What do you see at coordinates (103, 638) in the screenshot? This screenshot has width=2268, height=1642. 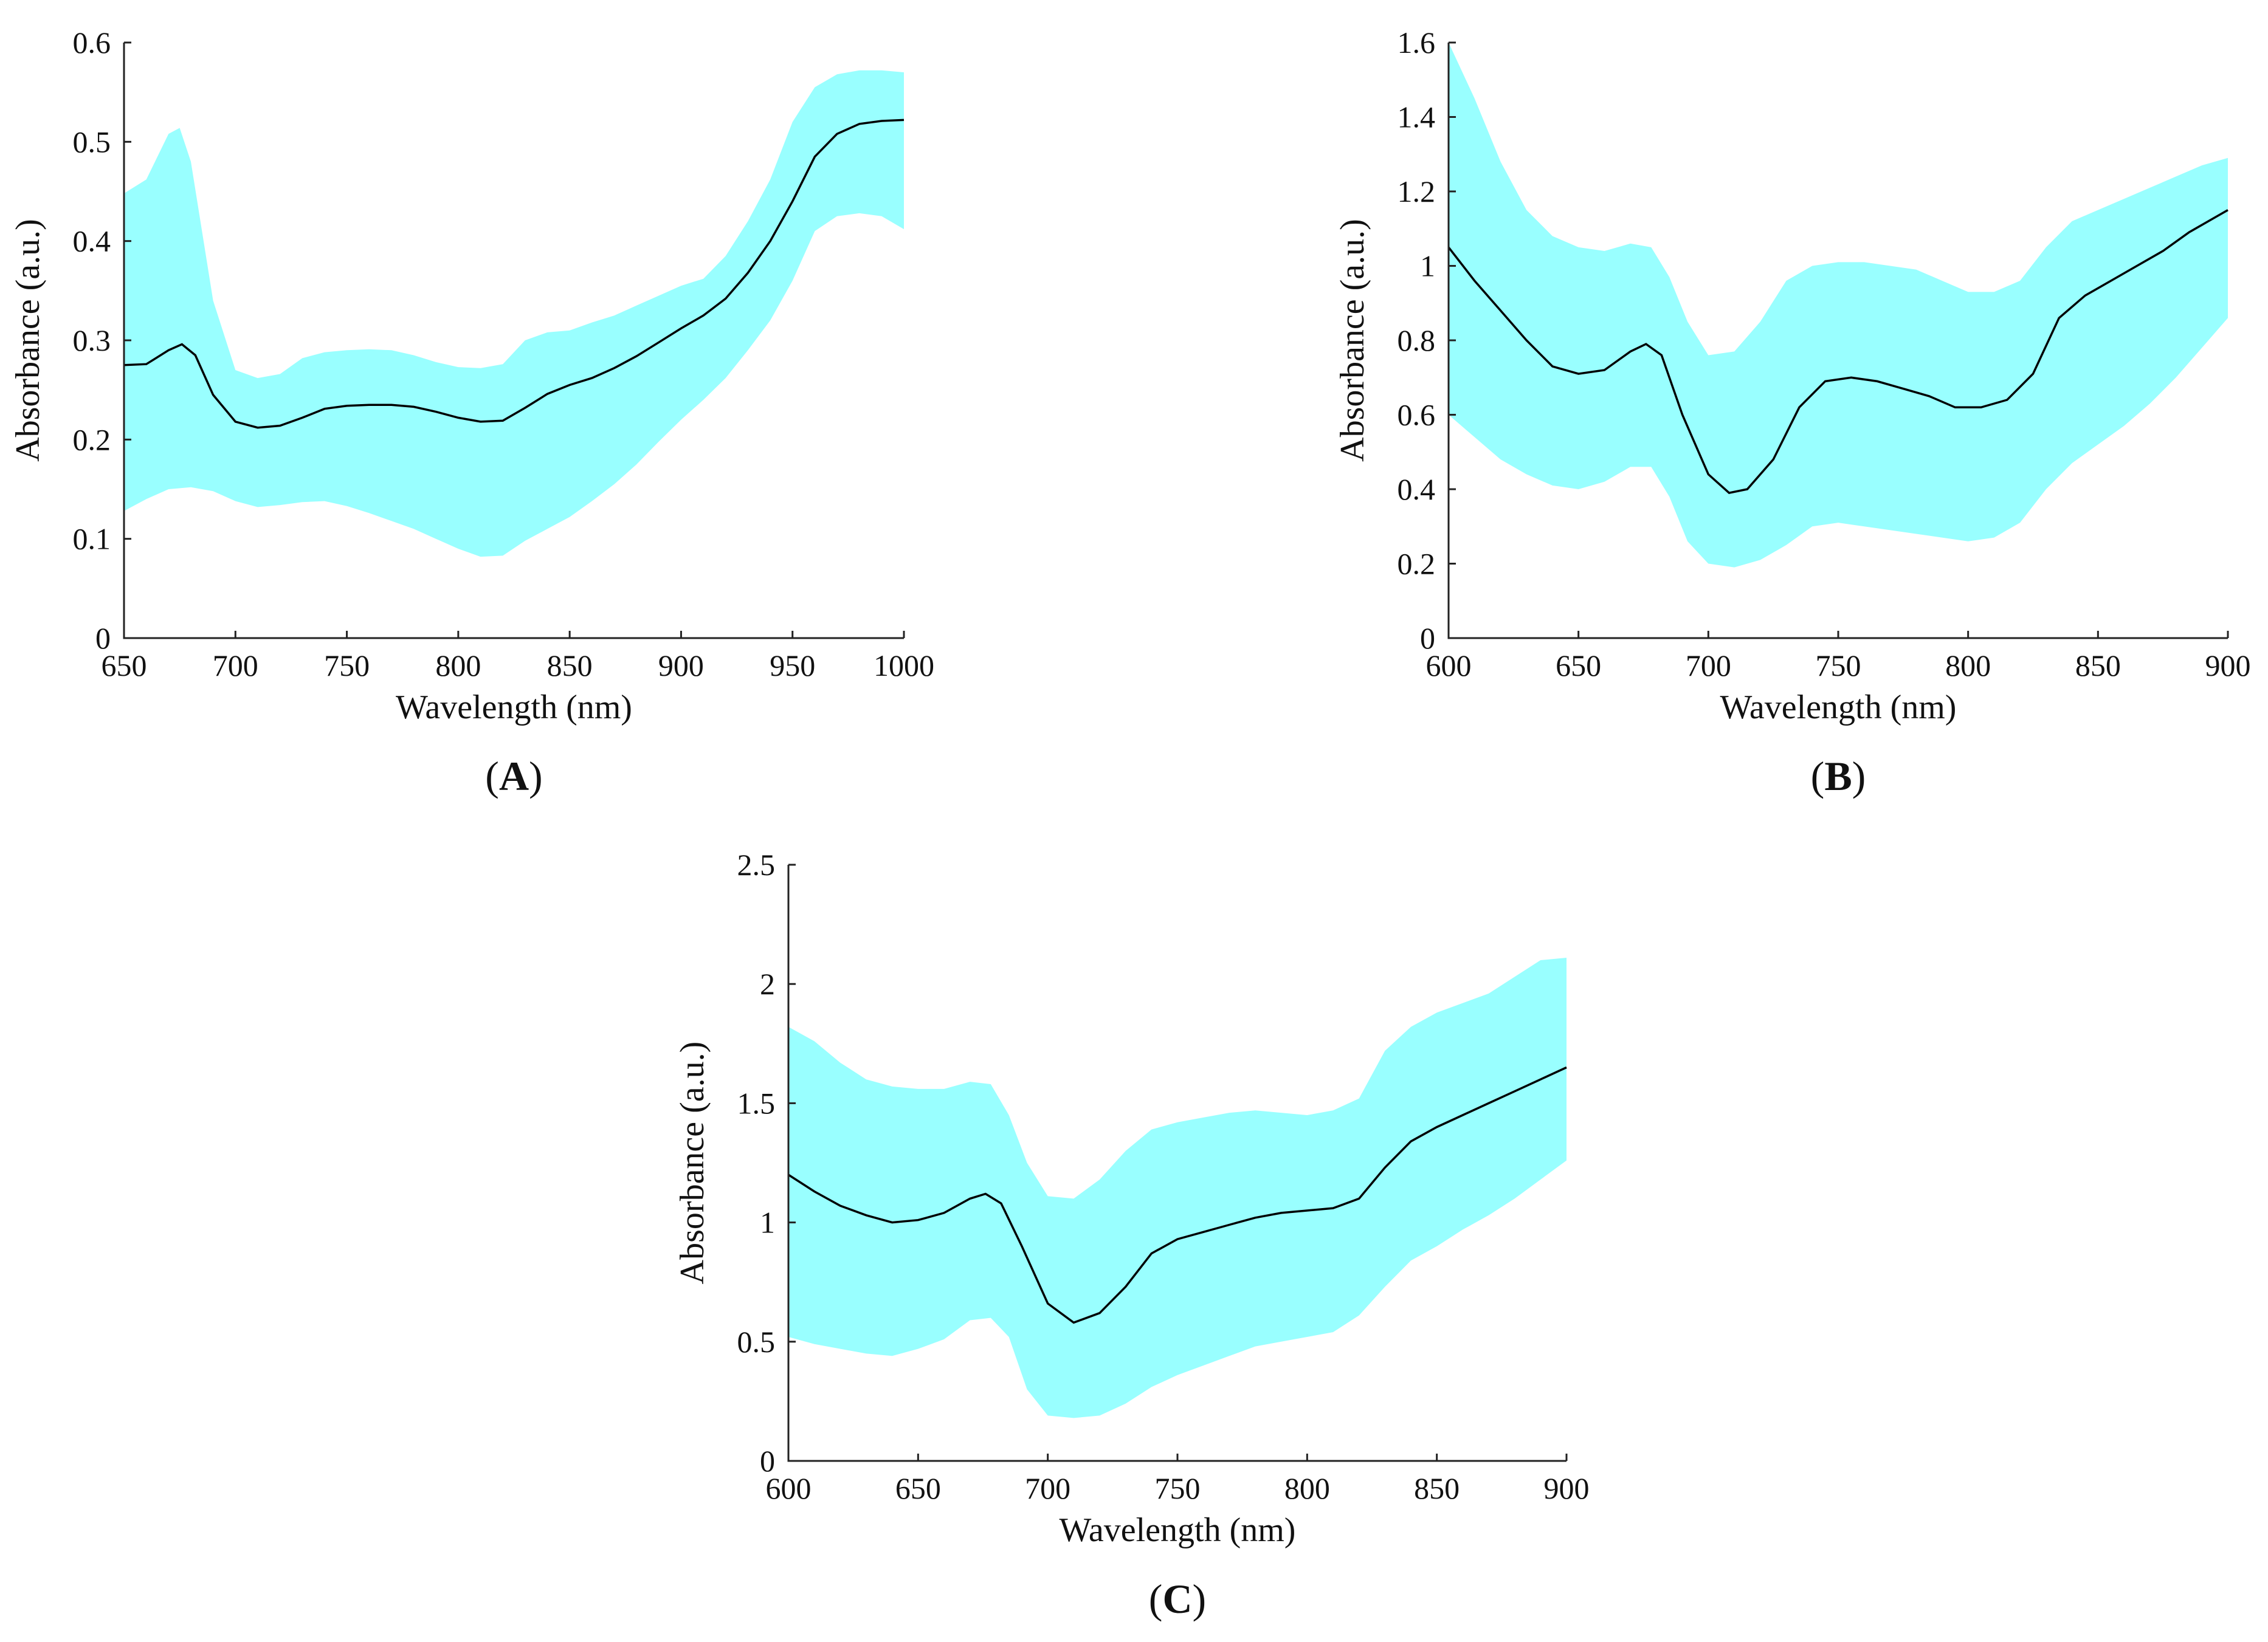 I see `panel-a-y-tick-label: 0` at bounding box center [103, 638].